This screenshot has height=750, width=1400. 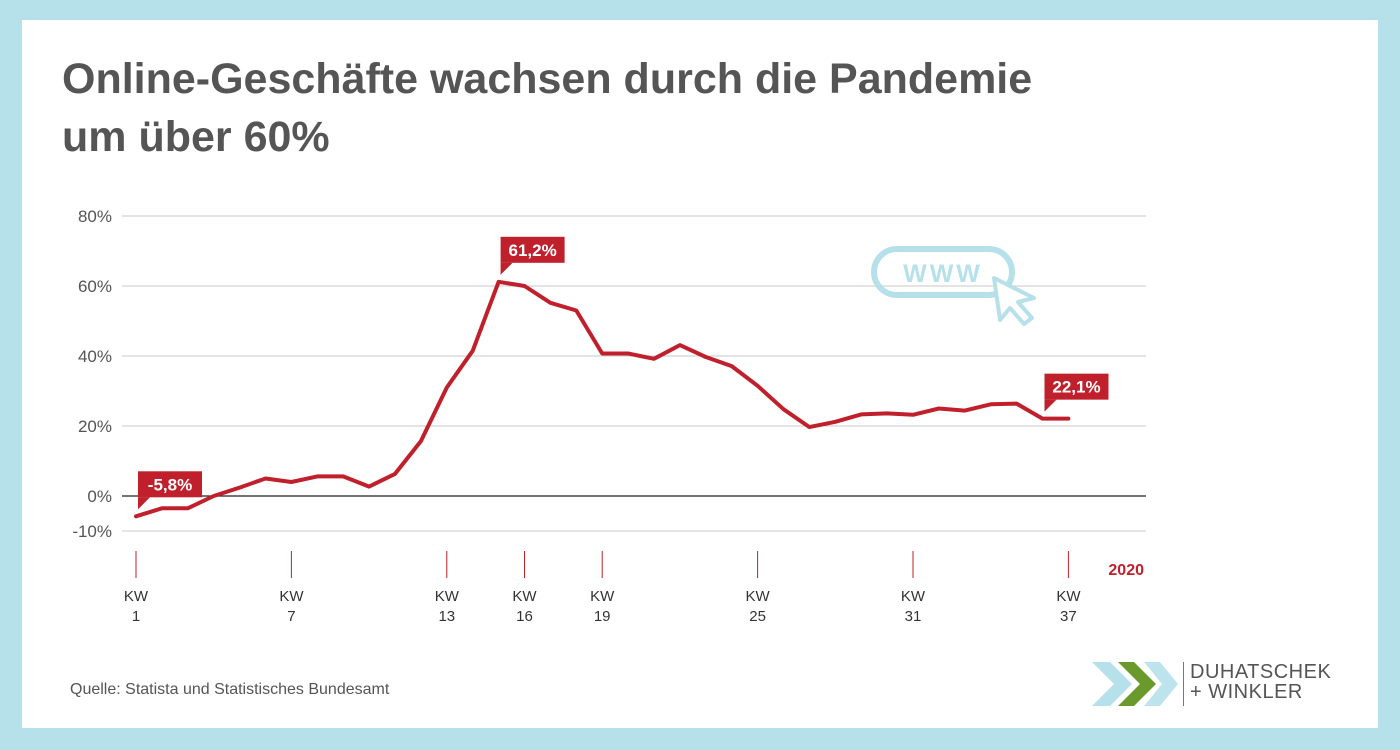 I want to click on logo-line-2: + WINKLER, so click(x=1246, y=692).